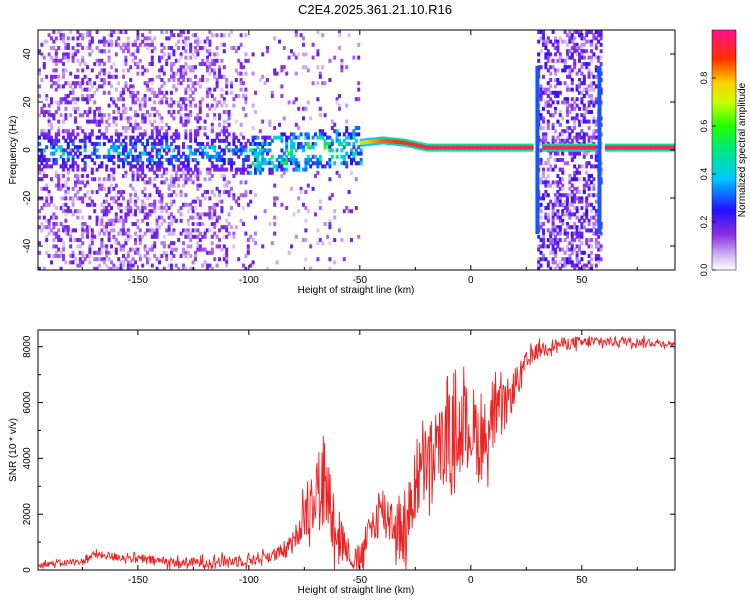 Image resolution: width=750 pixels, height=600 pixels. What do you see at coordinates (704, 270) in the screenshot?
I see `colorbar-tick-label: 0.0` at bounding box center [704, 270].